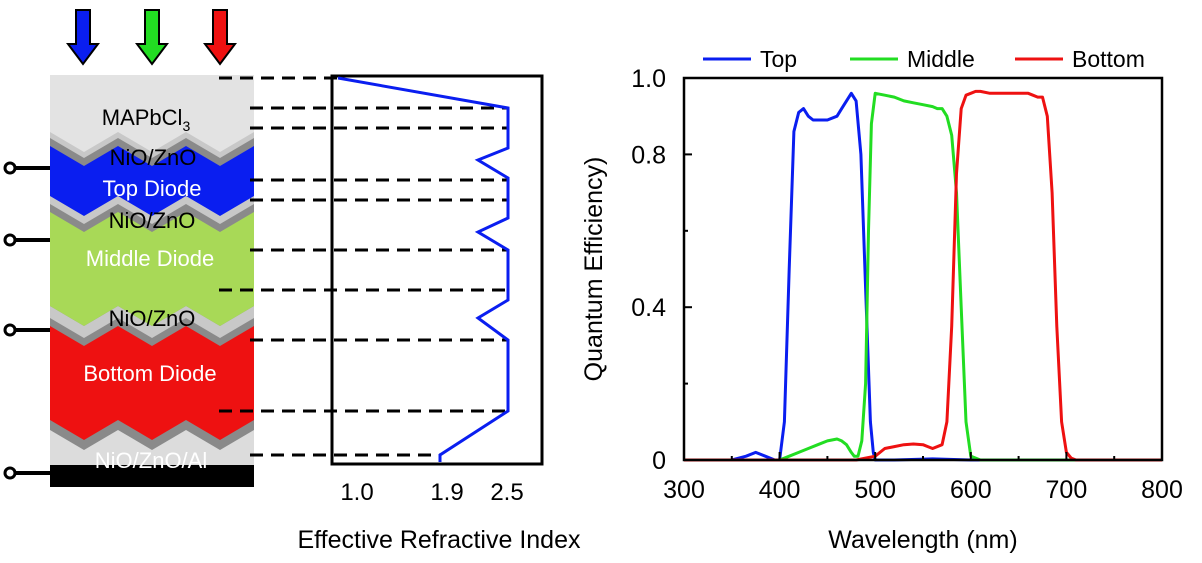 This screenshot has height=563, width=1202. Describe the element at coordinates (146, 119) in the screenshot. I see `mapbcl3-label: MAPbCl3` at that location.